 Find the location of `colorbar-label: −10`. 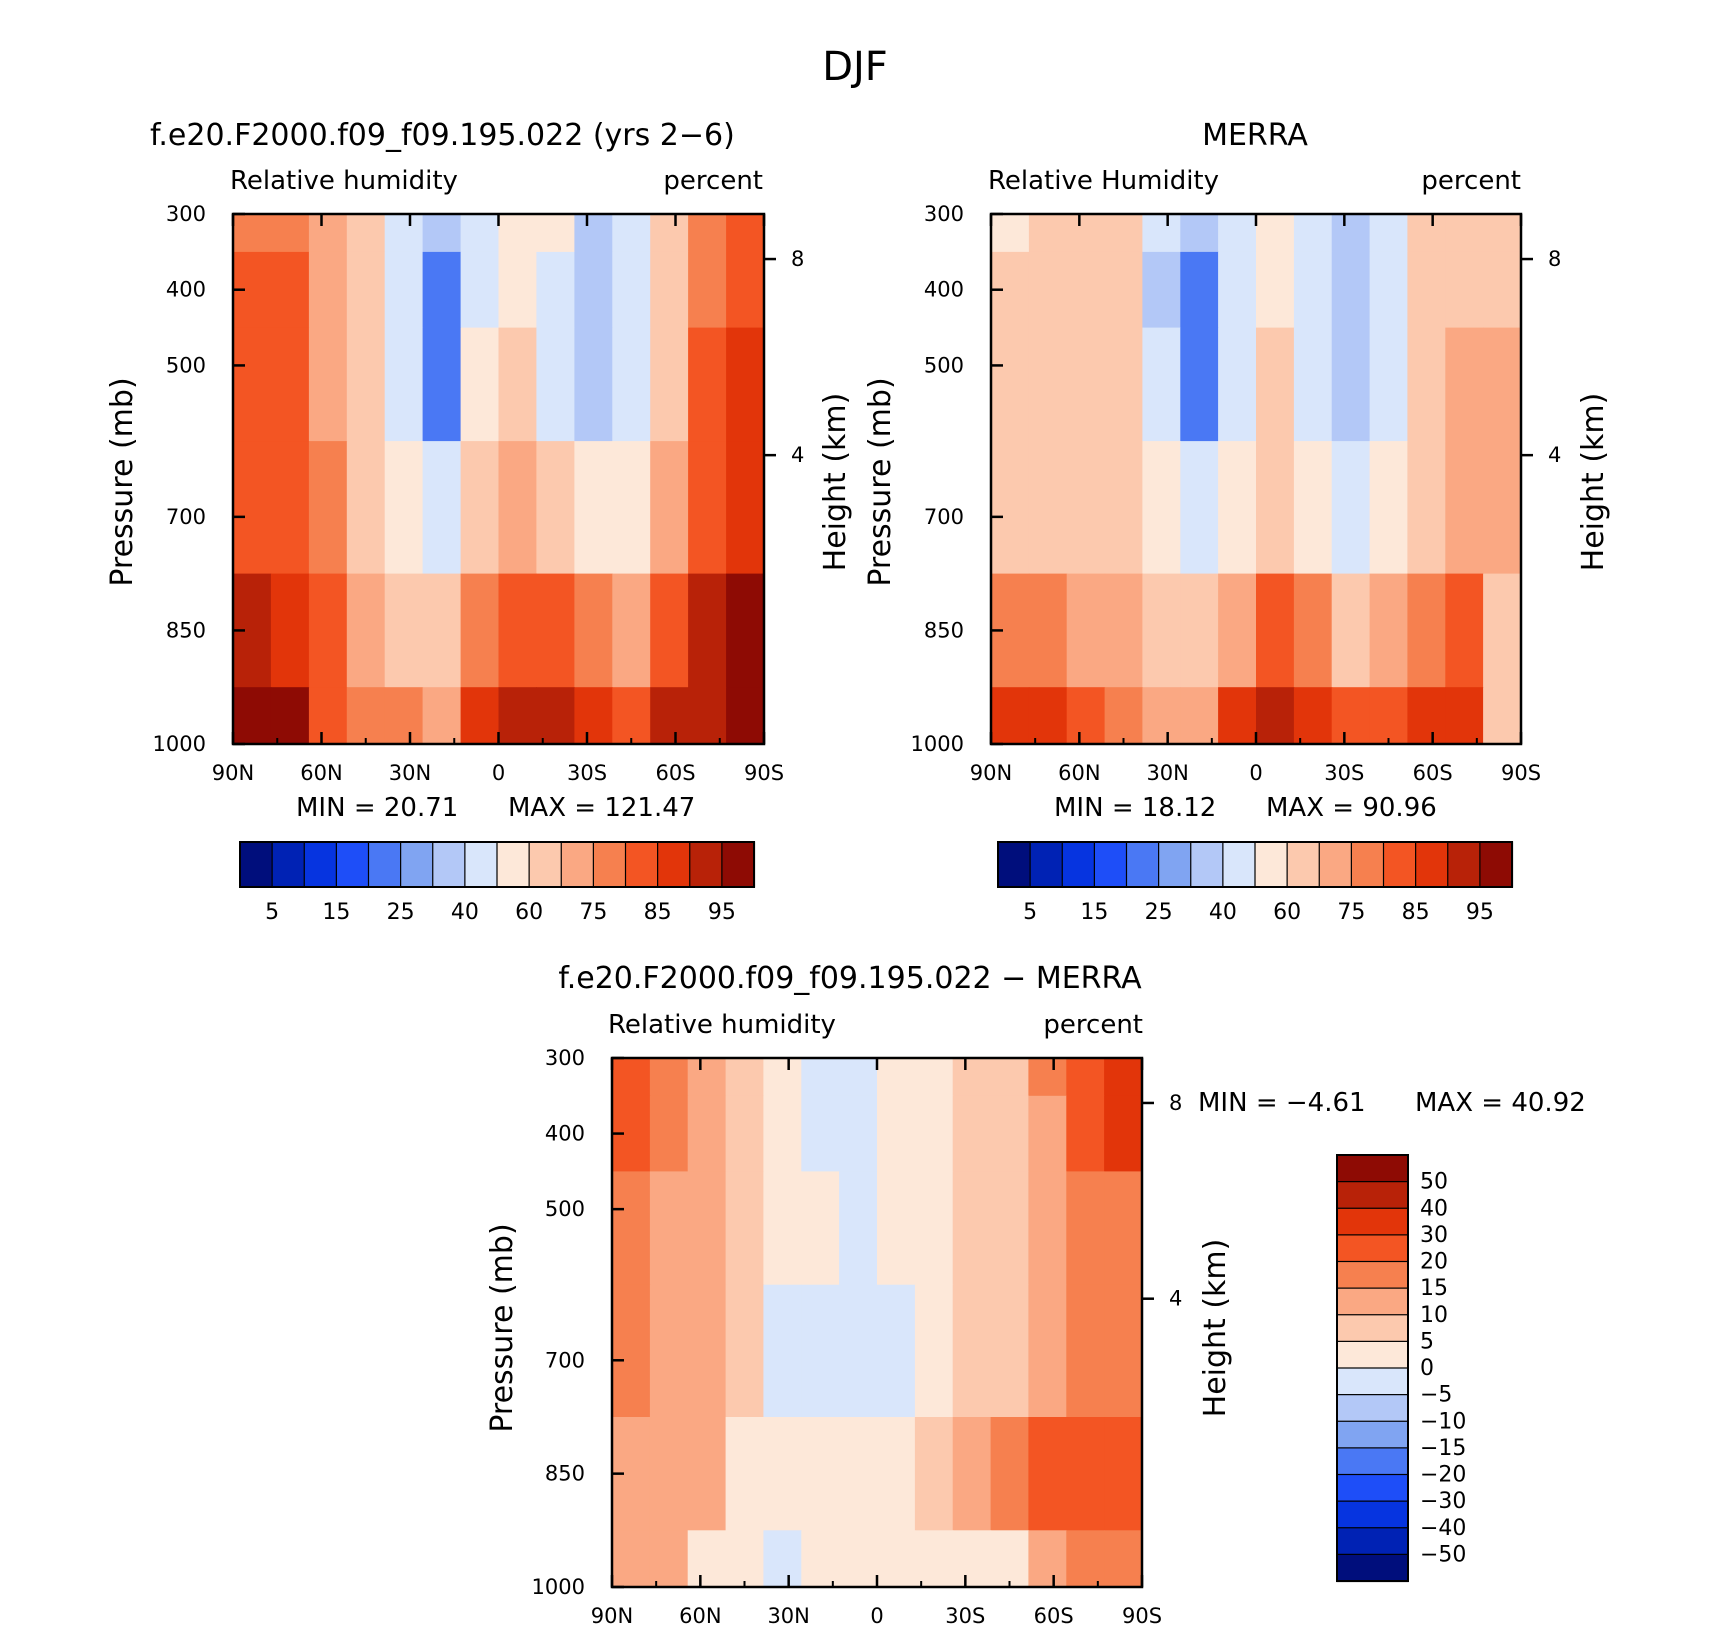

colorbar-label: −10 is located at coordinates (1443, 1421).